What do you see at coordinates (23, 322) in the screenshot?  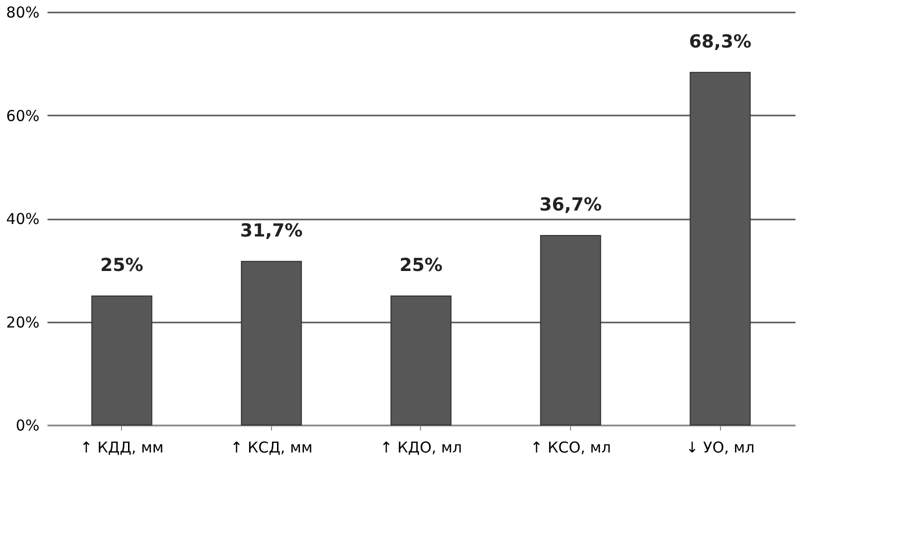 I see `y-tick-label: 20%` at bounding box center [23, 322].